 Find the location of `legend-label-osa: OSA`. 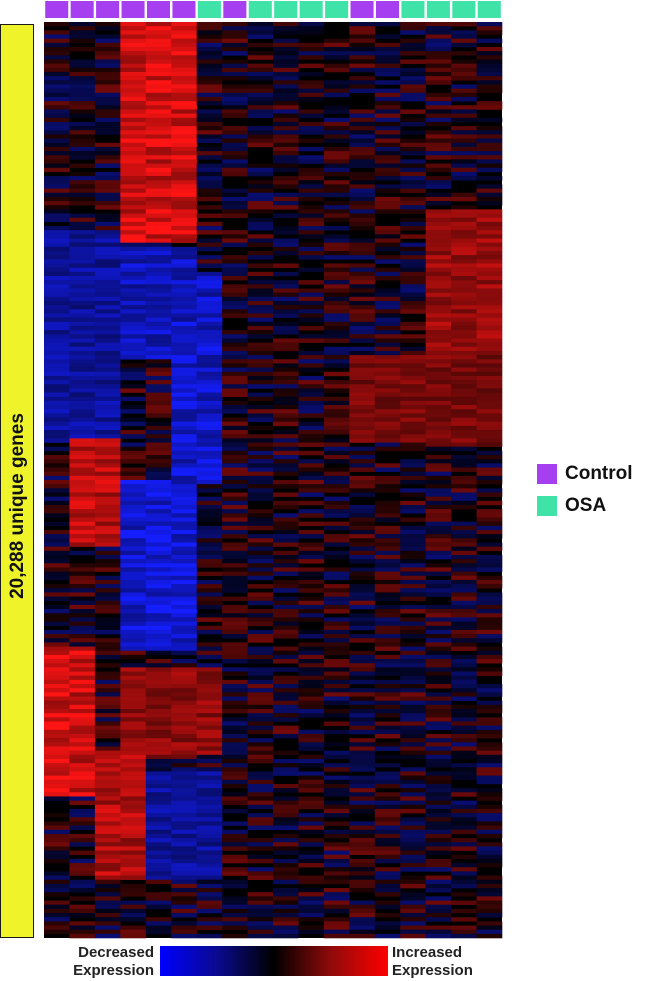

legend-label-osa: OSA is located at coordinates (586, 505).